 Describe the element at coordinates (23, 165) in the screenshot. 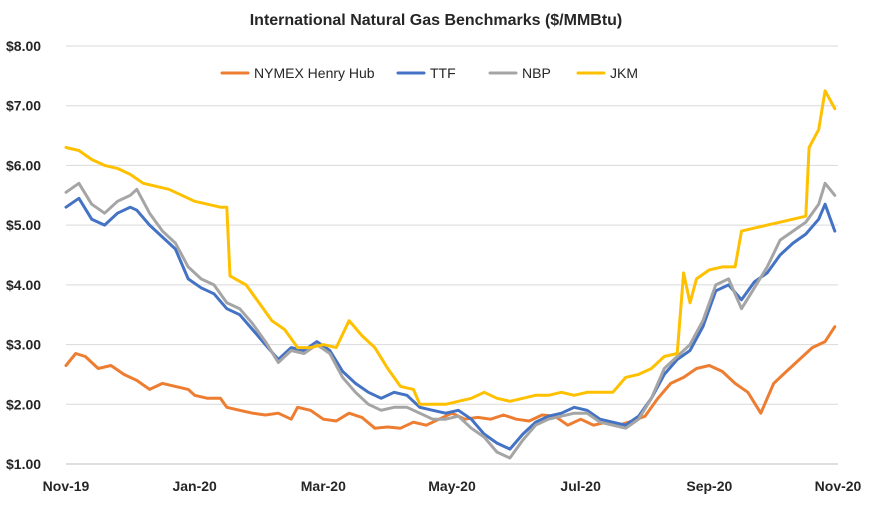

I see `y-tick-label: $6.00` at that location.